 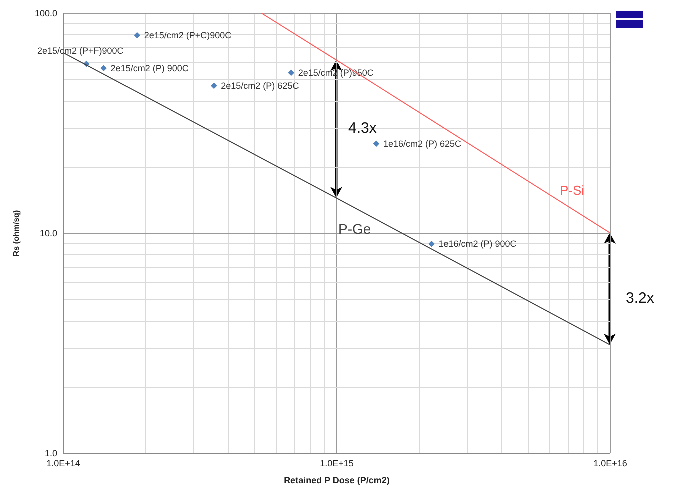 I want to click on series-label: P-Ge, so click(x=355, y=229).